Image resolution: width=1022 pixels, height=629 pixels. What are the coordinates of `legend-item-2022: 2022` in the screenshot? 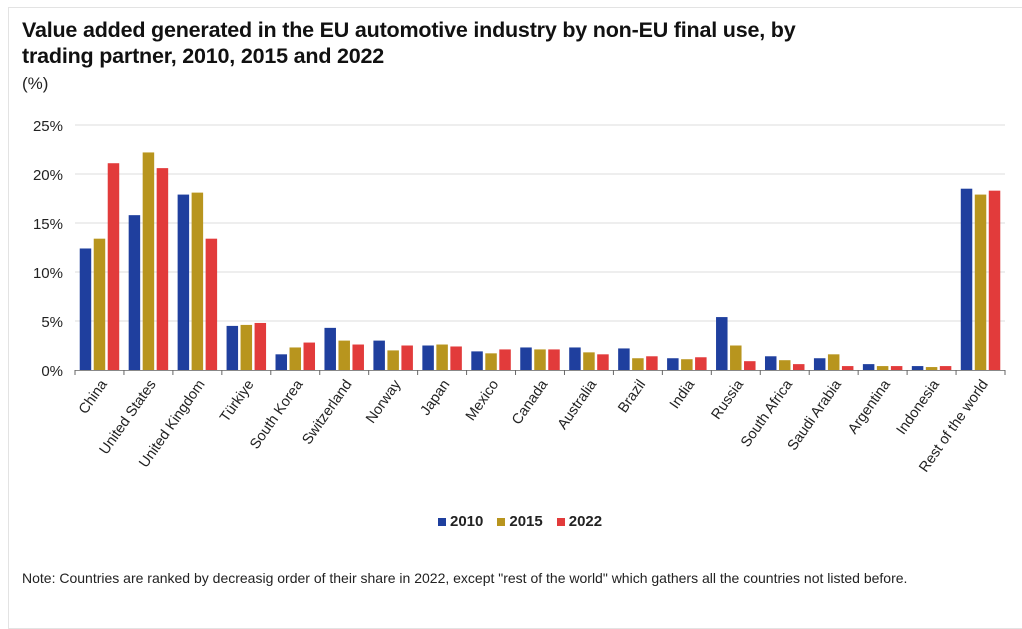 It's located at (579, 521).